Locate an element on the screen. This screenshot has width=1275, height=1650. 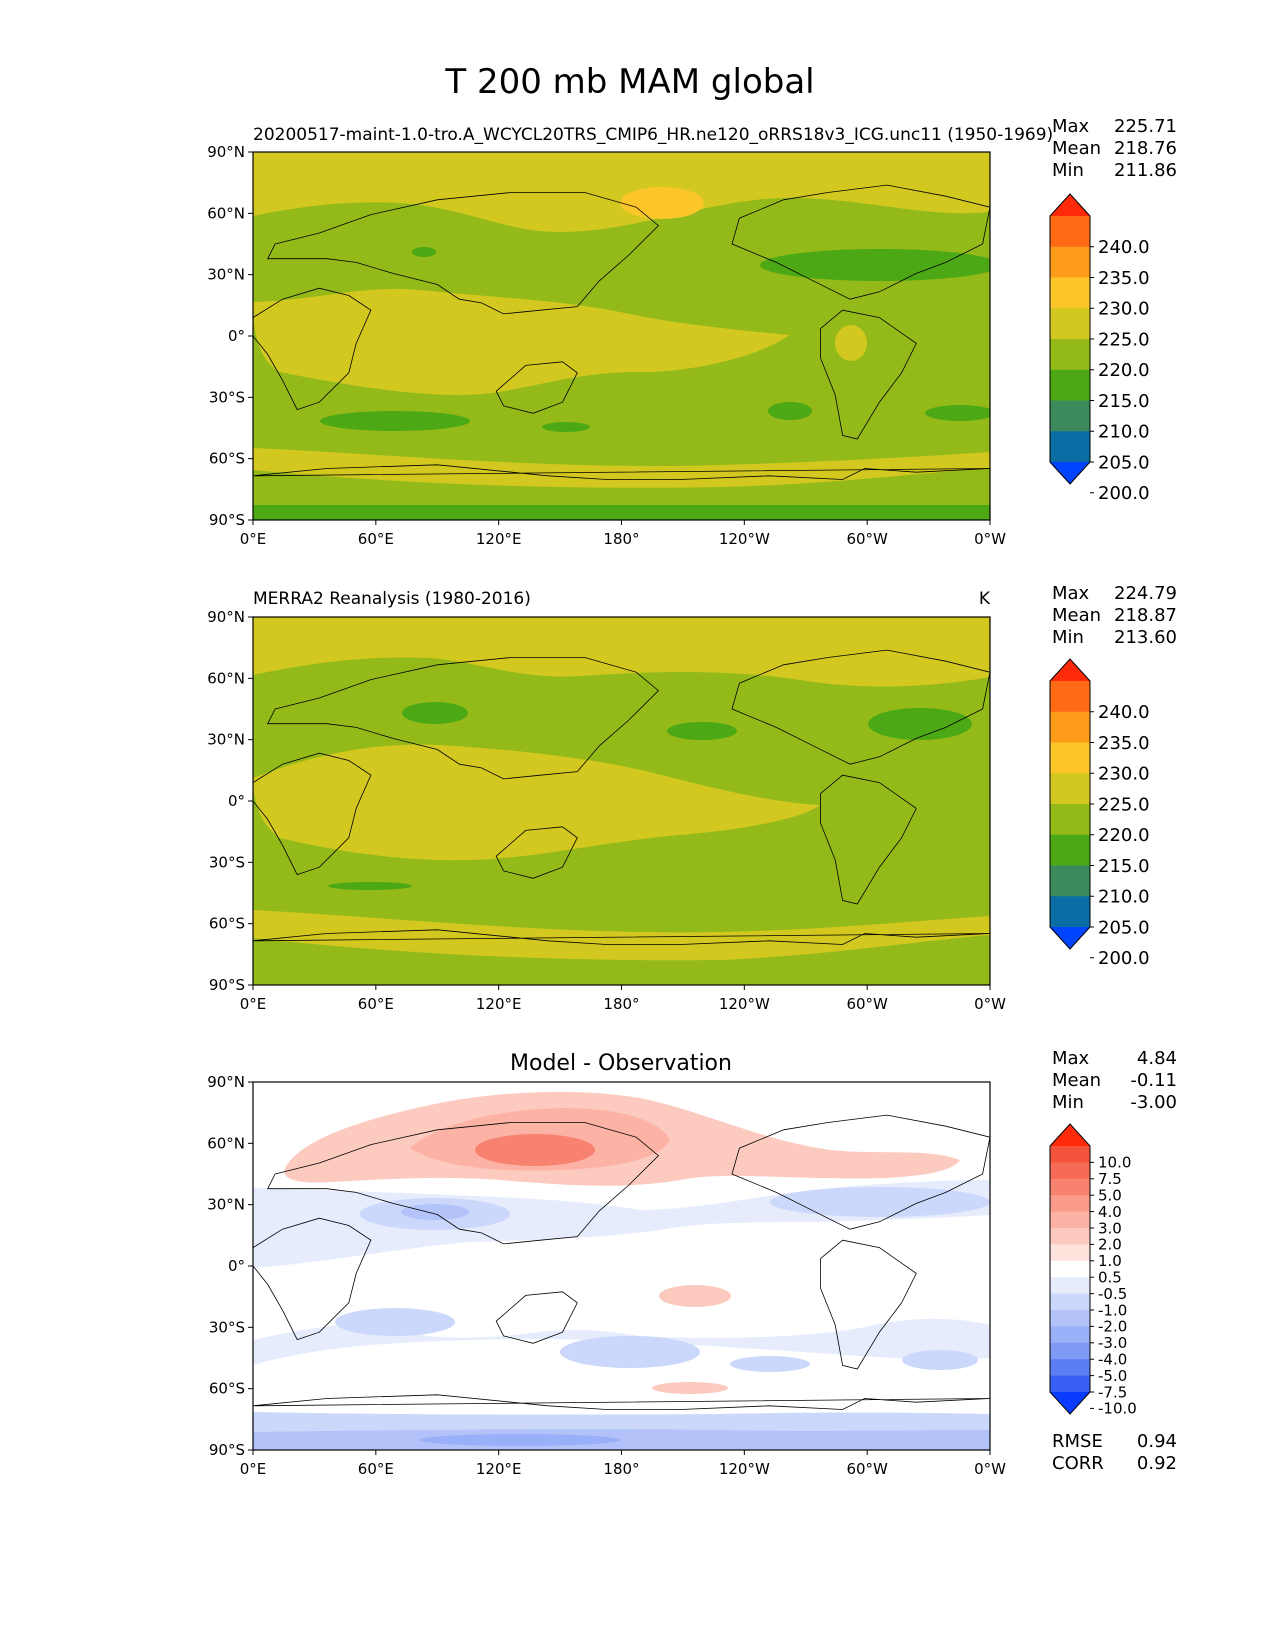
stat-mean-value: -0.11 is located at coordinates (1153, 1080).